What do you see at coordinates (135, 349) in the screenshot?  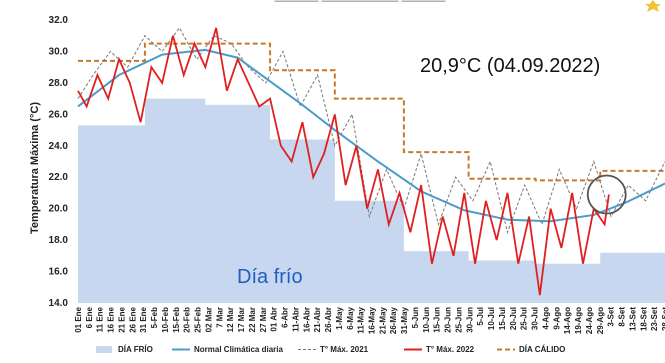 I see `legend-label: DÍA FRÍO` at bounding box center [135, 349].